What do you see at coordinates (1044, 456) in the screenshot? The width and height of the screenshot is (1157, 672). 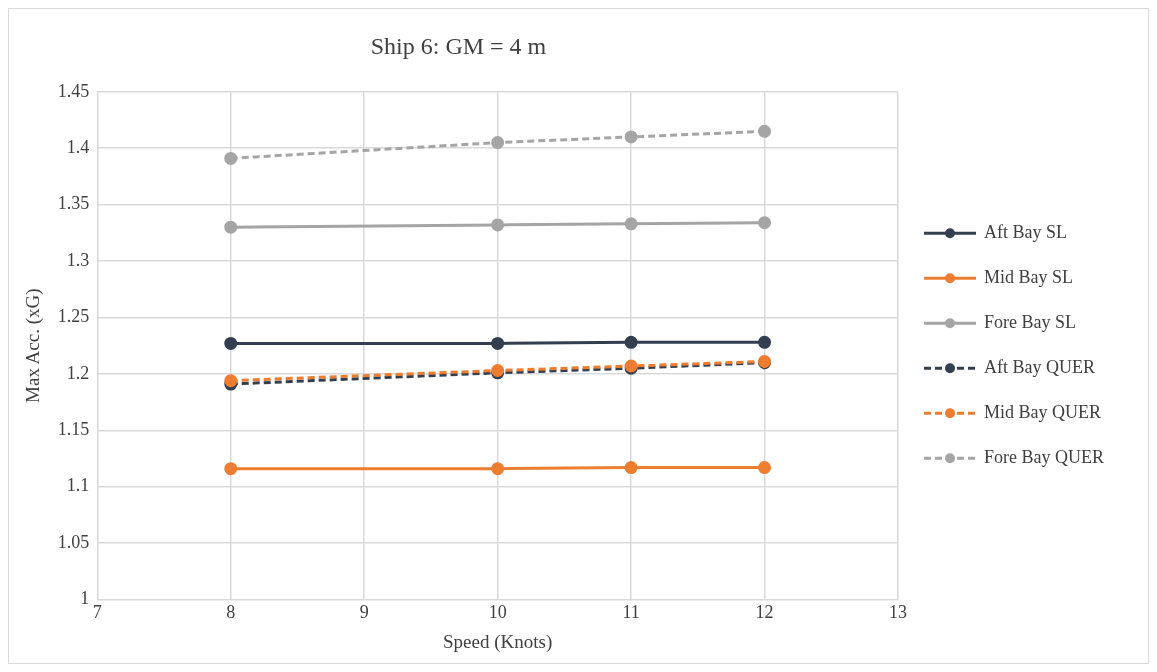 I see `legend-label: Fore Bay QUER` at bounding box center [1044, 456].